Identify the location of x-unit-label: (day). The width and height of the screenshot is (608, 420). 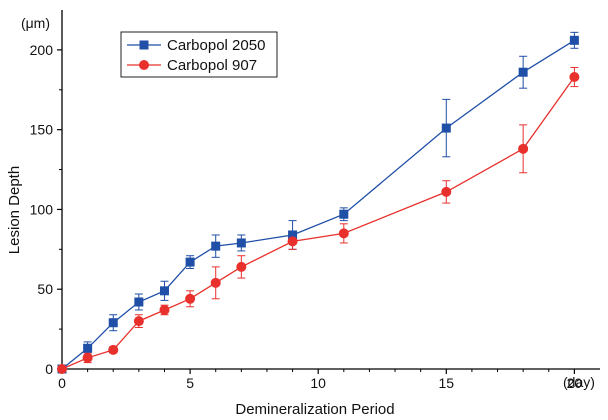
(579, 382).